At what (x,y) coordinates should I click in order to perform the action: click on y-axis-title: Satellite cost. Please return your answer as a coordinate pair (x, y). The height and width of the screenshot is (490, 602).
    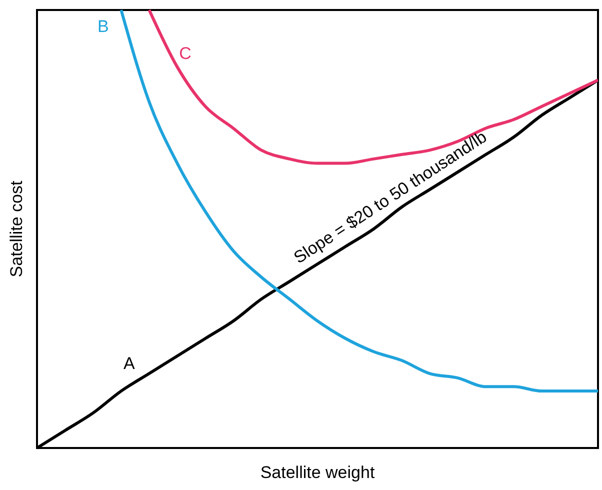
    Looking at the image, I should click on (16, 229).